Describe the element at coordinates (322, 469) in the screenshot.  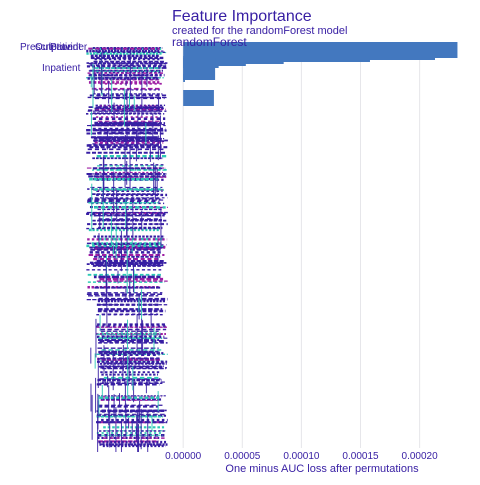
I see `x-axis-label: One minus AUC loss after permutations` at that location.